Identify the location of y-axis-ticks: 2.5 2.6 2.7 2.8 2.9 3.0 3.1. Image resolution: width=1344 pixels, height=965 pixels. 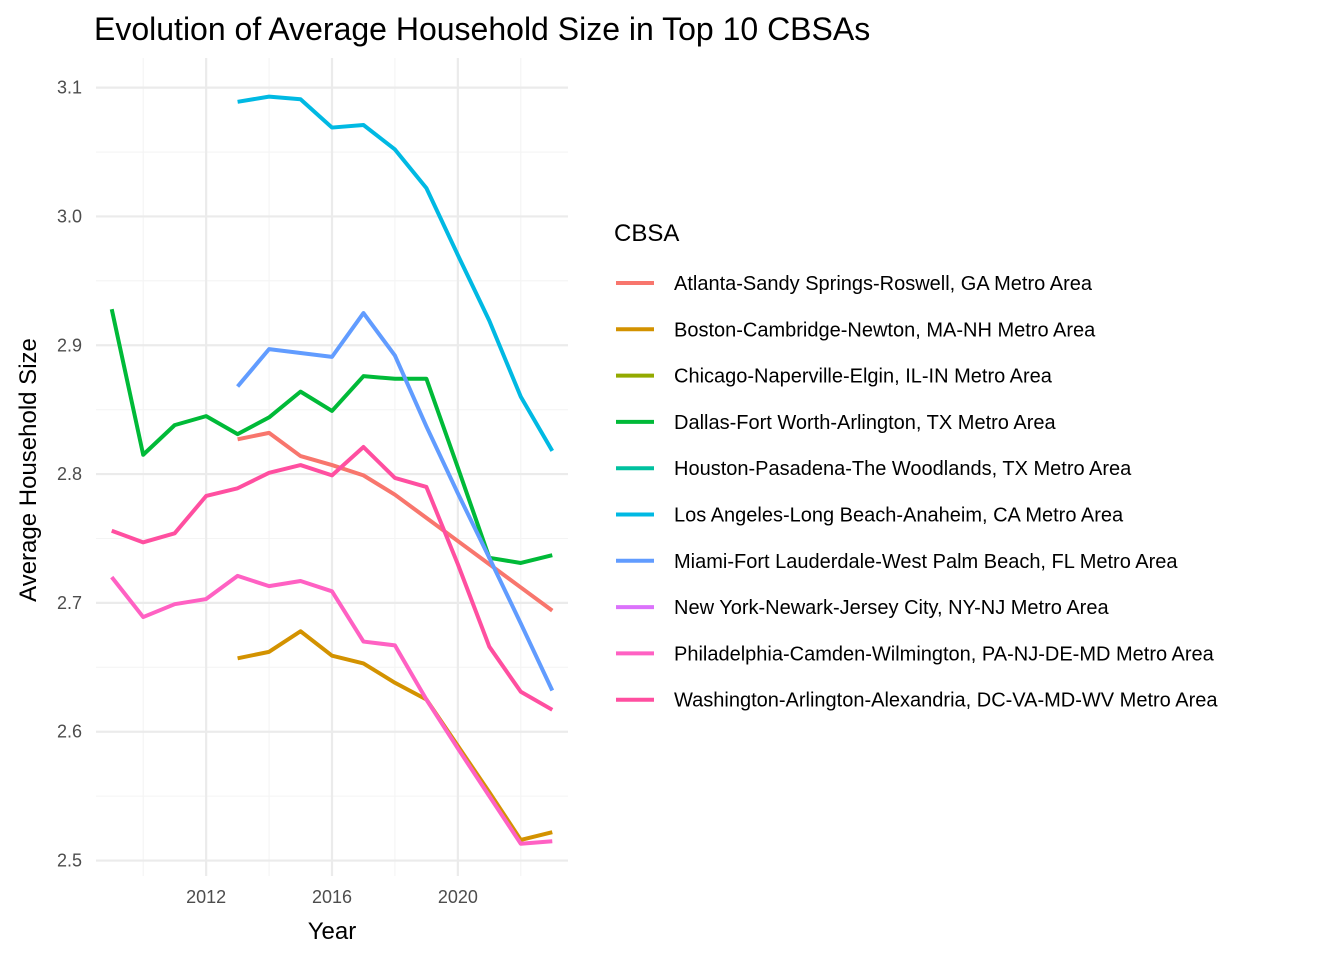
(69, 474).